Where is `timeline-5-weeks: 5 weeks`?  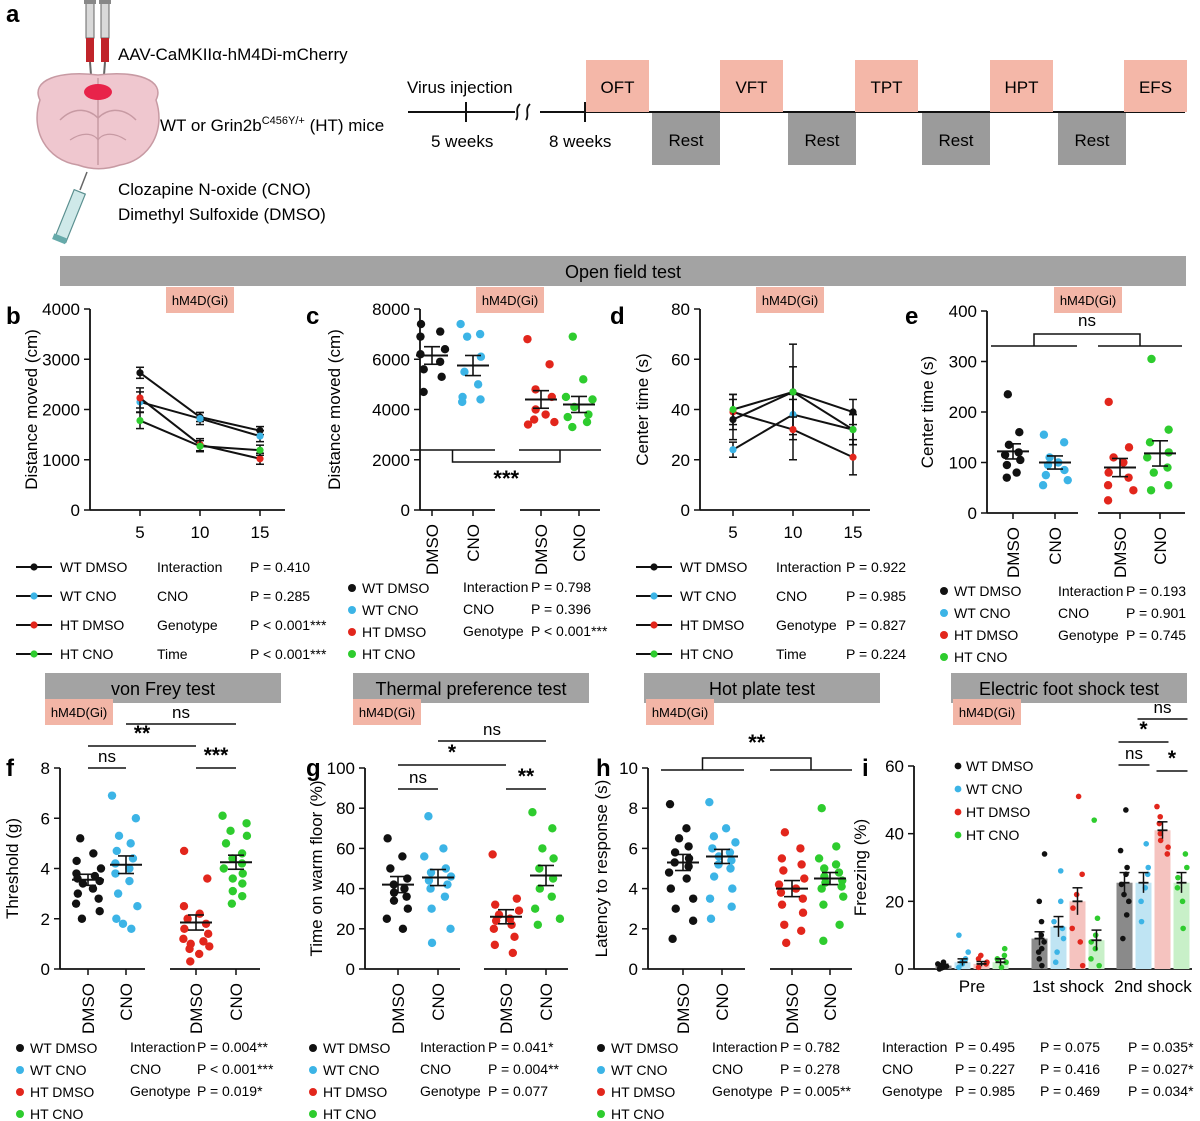 timeline-5-weeks: 5 weeks is located at coordinates (462, 141).